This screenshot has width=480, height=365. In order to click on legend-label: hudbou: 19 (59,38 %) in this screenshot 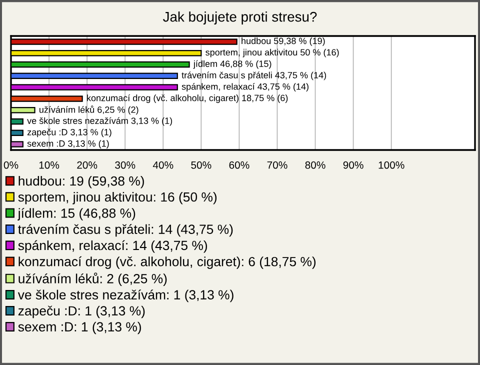, I will do `click(81, 182)`.